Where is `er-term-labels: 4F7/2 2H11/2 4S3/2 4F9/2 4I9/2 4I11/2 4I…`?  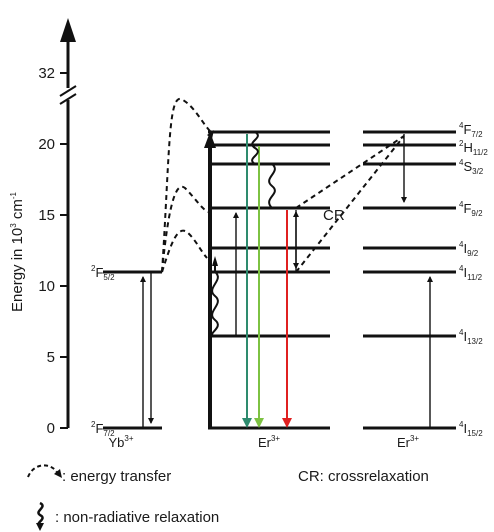 er-term-labels: 4F7/2 2H11/2 4S3/2 4F9/2 4I9/2 4I11/2 4I… is located at coordinates (473, 279).